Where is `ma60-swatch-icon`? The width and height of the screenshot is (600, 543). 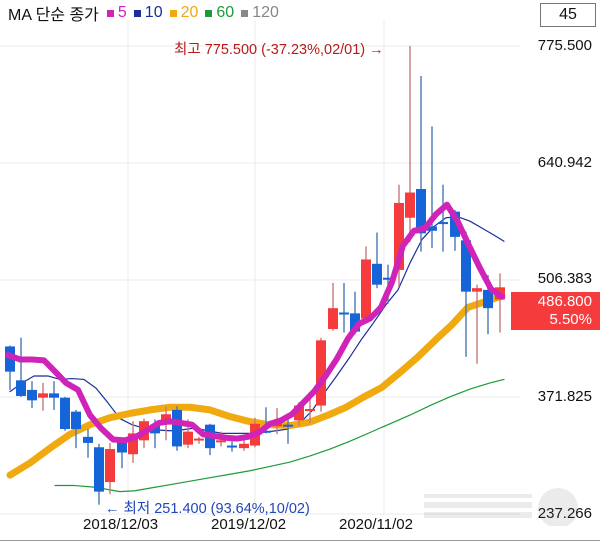 ma60-swatch-icon is located at coordinates (209, 13).